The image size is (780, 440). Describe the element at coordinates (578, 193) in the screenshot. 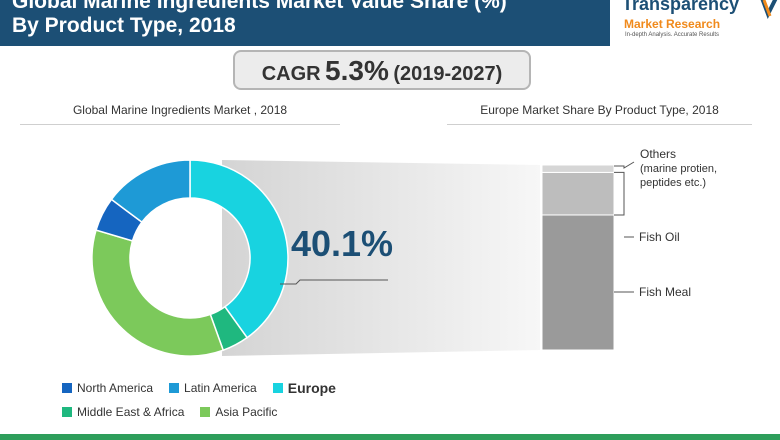

I see `bar-segment-fish-oil` at that location.